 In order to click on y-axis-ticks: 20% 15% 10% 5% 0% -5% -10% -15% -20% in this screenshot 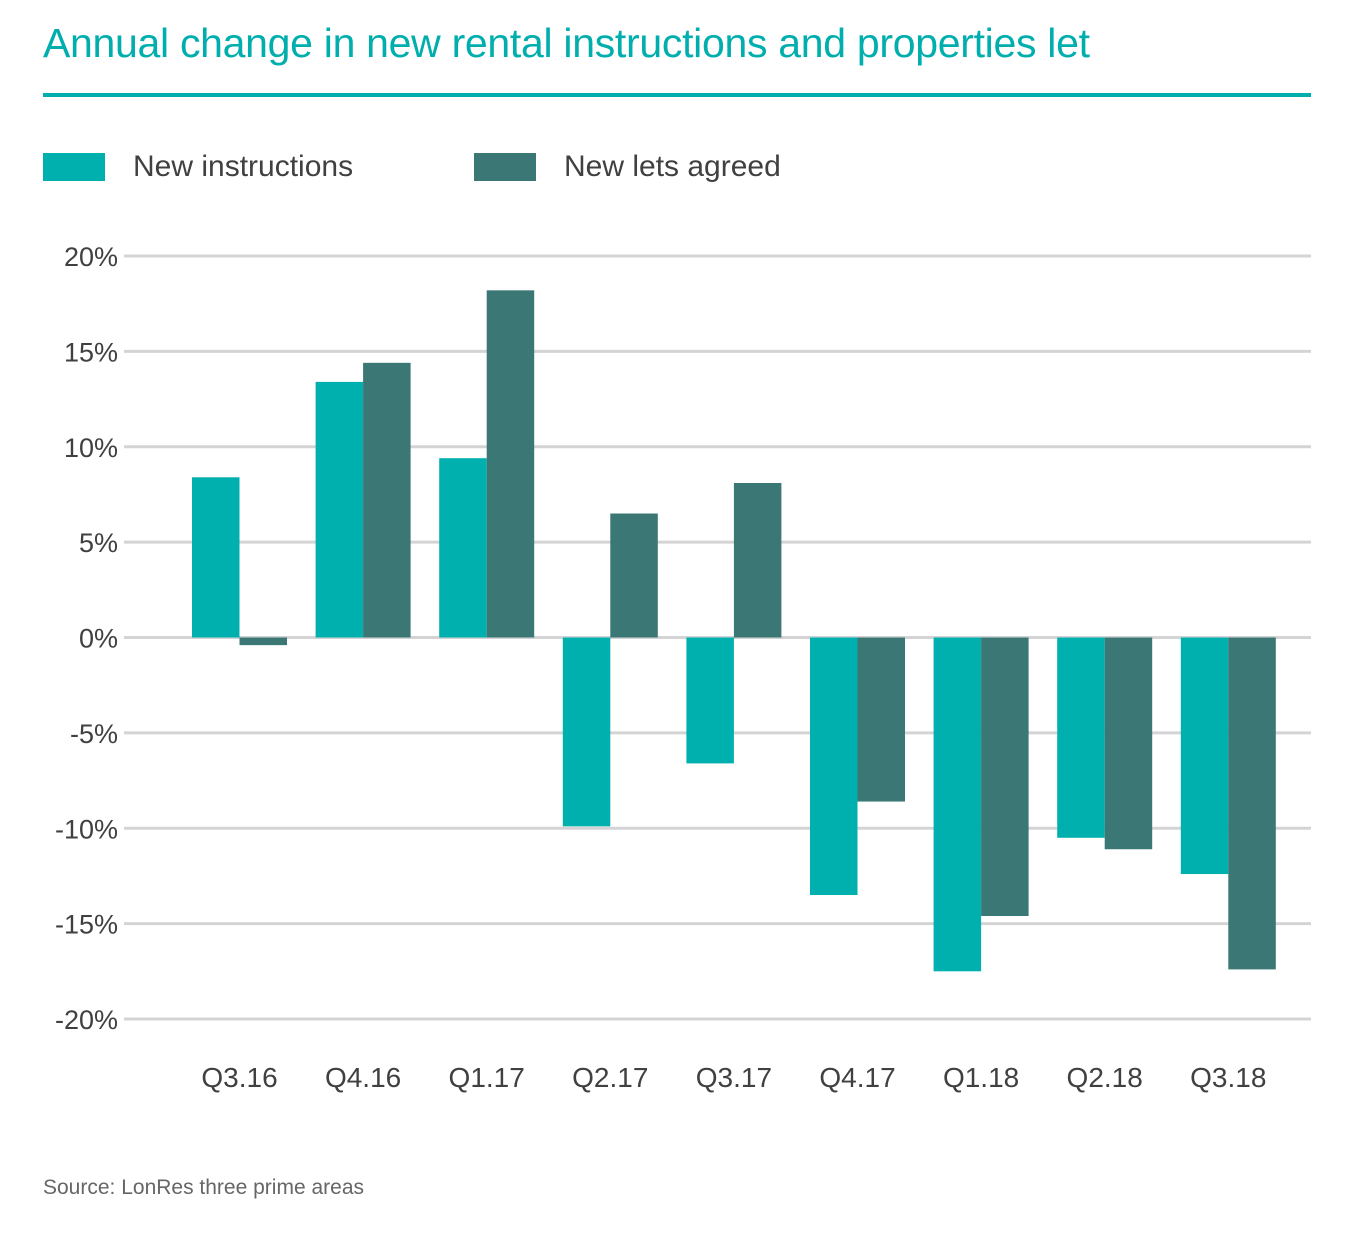, I will do `click(86, 638)`.